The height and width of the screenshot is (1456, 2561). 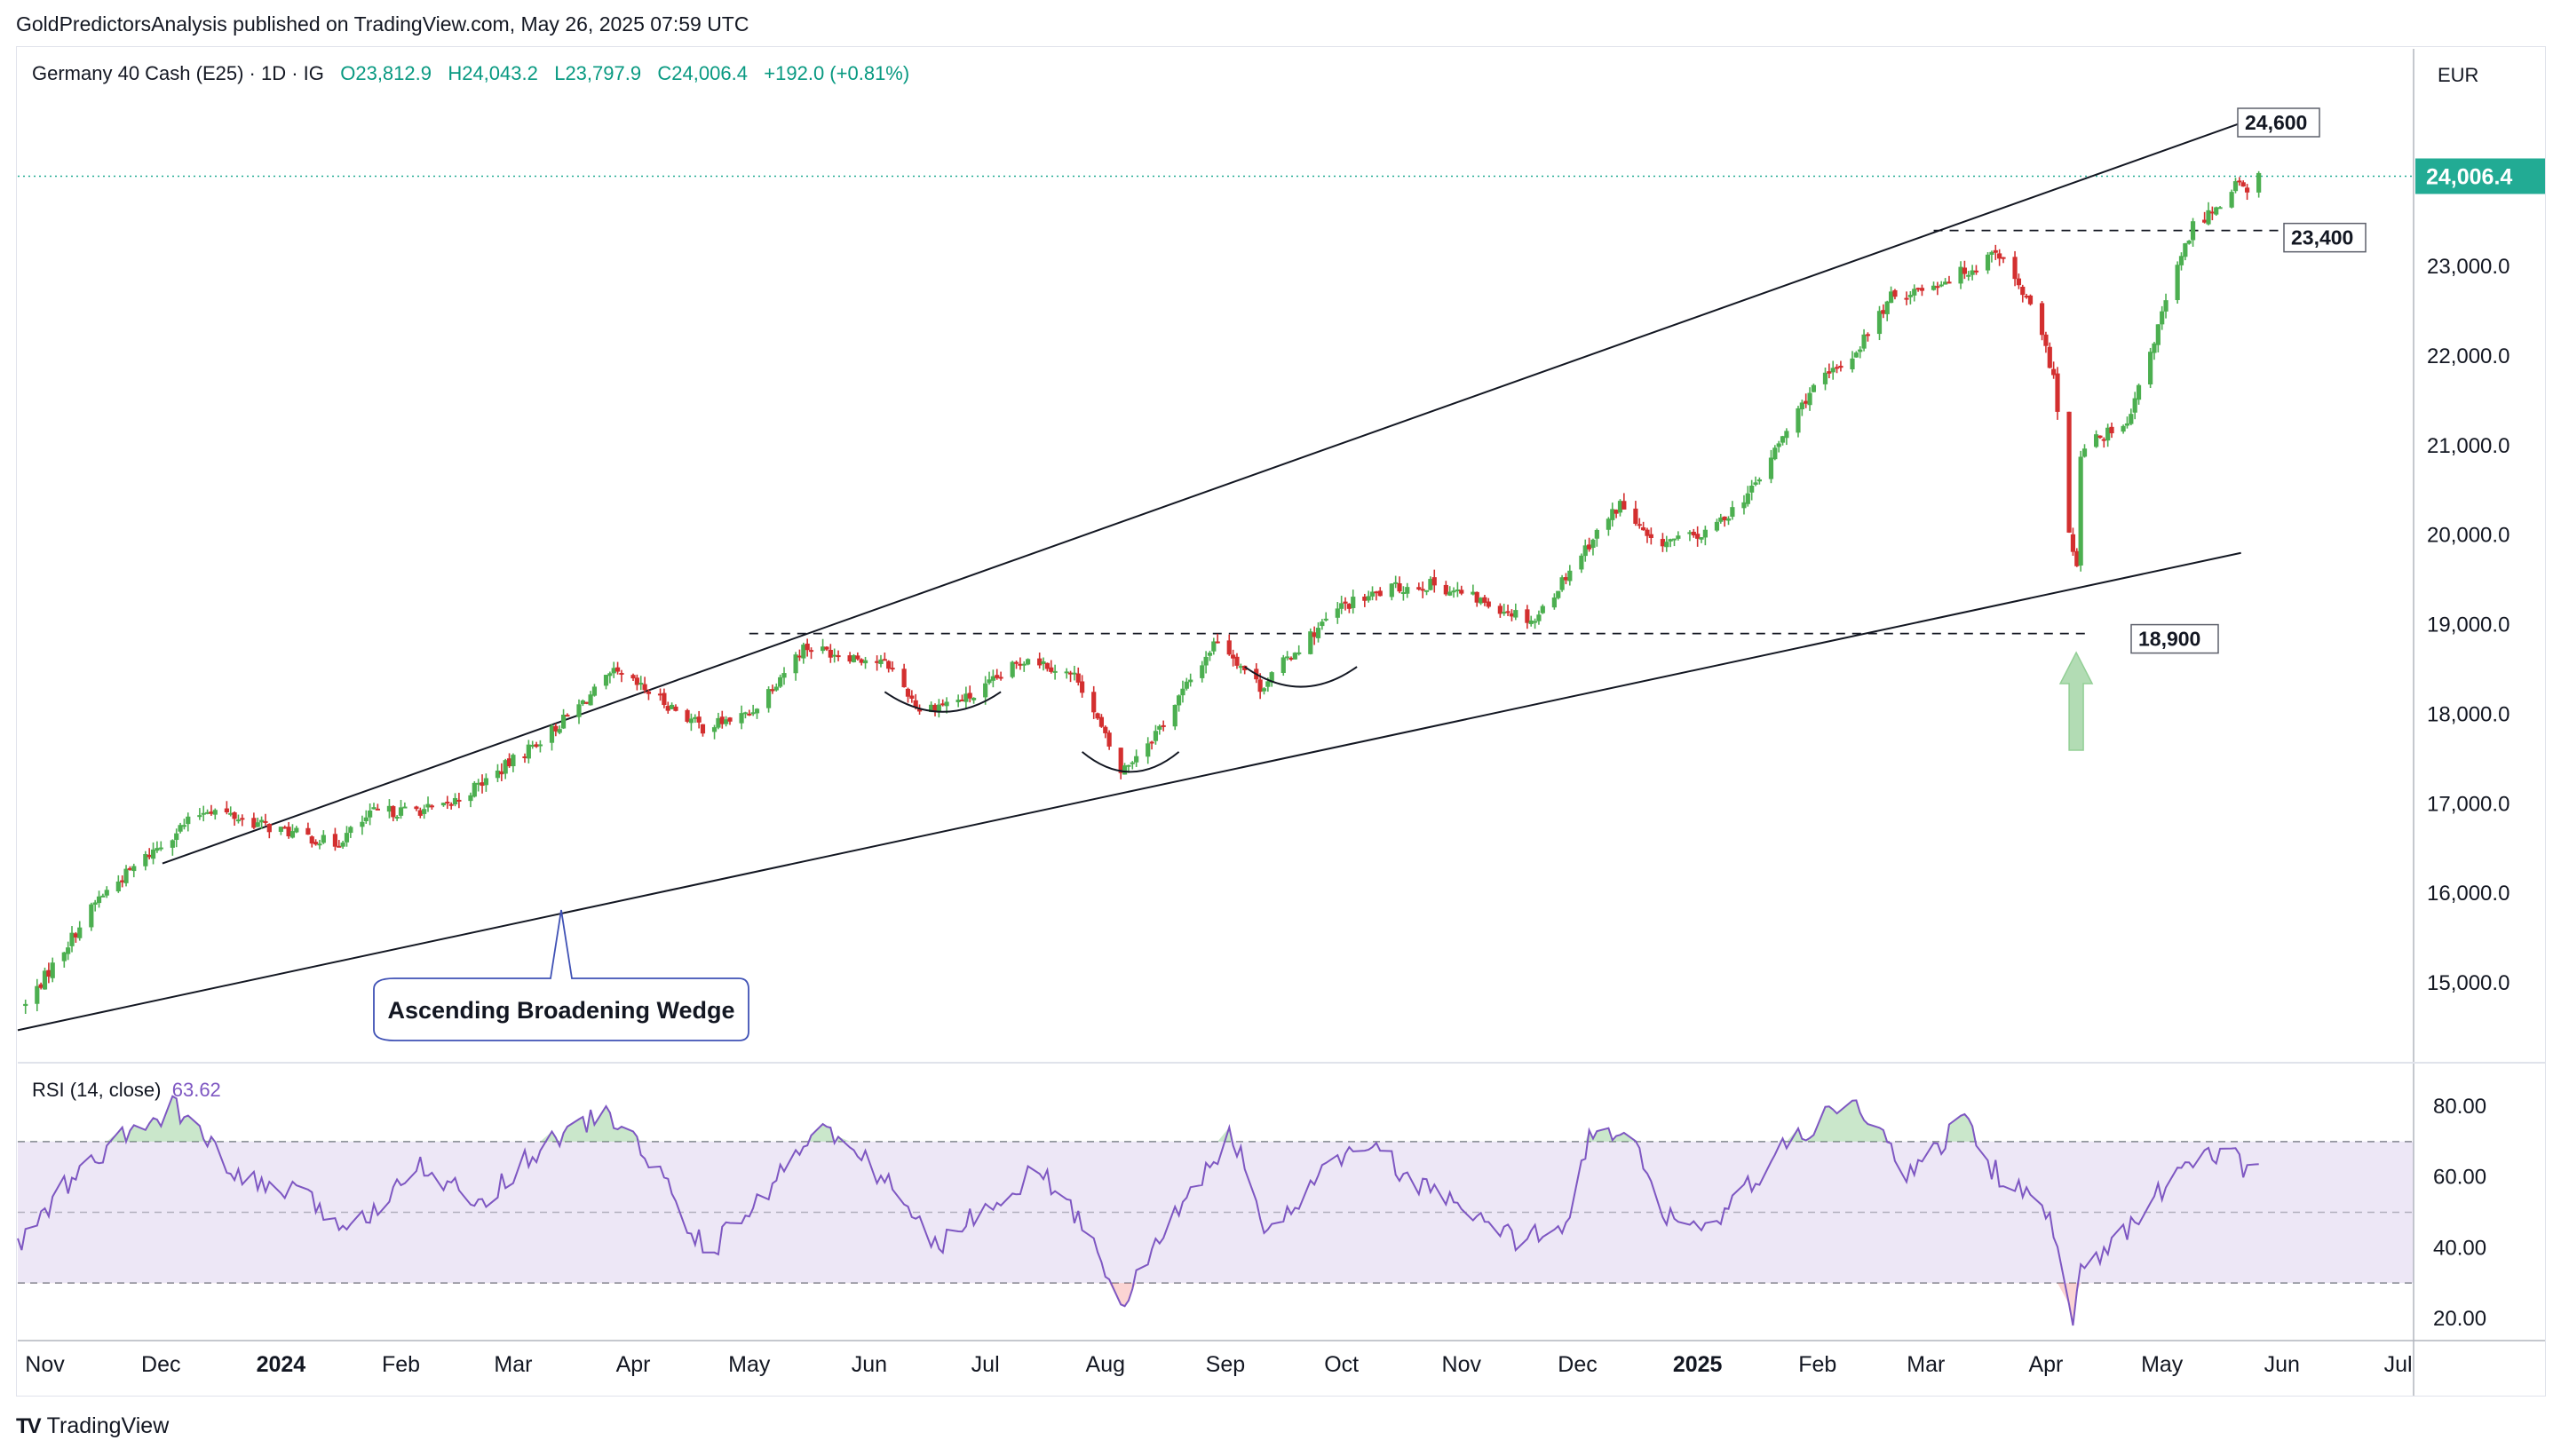 I want to click on price-tick-label: 18,000.0, so click(x=2468, y=714).